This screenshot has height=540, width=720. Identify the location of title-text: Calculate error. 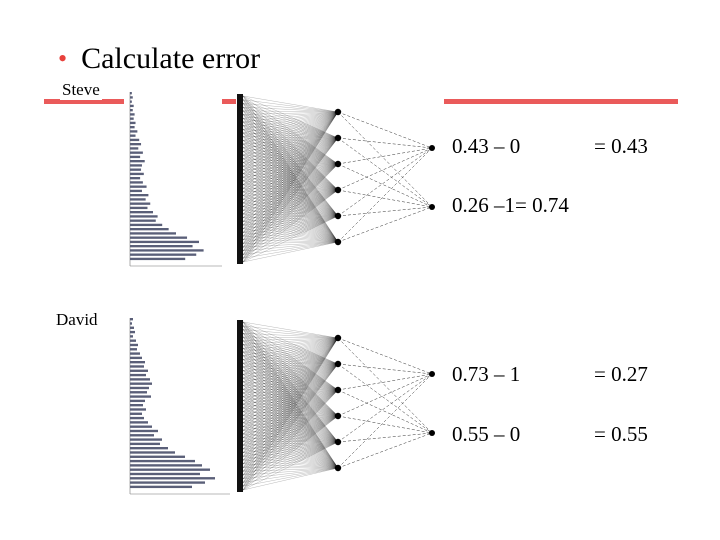
(171, 58).